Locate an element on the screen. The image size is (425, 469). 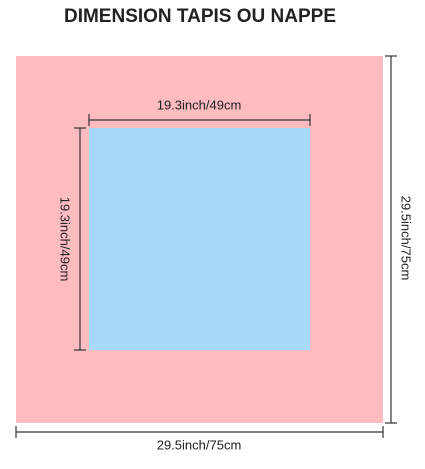
inner-width-dimension is located at coordinates (199, 120).